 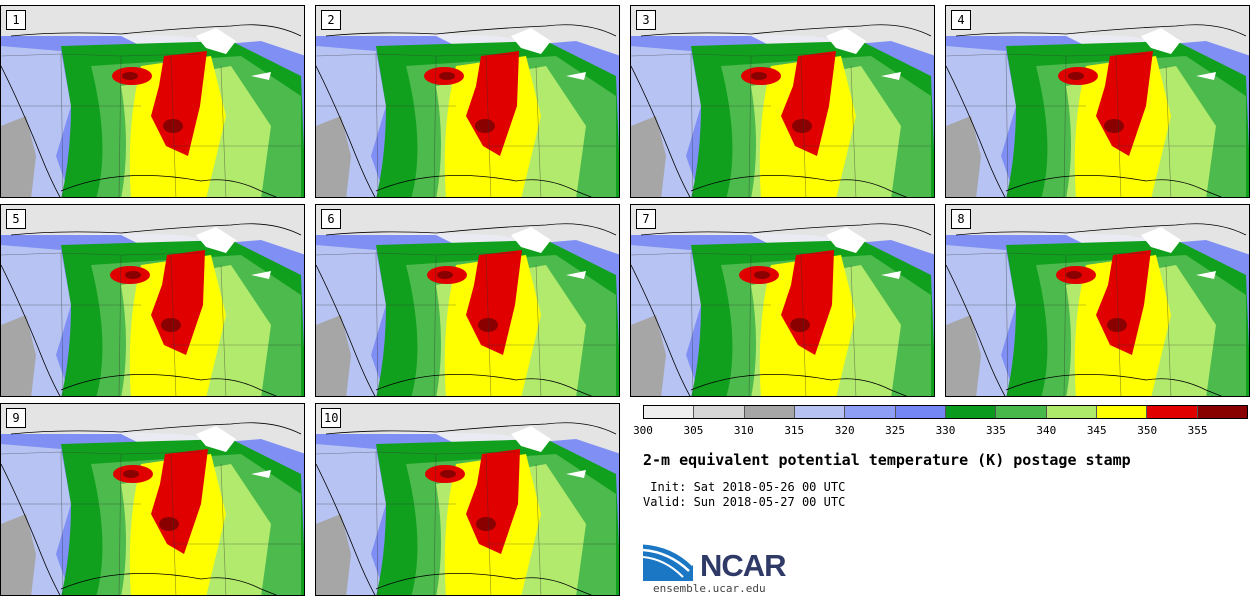 I want to click on postage-stamp-panel: 3, so click(x=782, y=101).